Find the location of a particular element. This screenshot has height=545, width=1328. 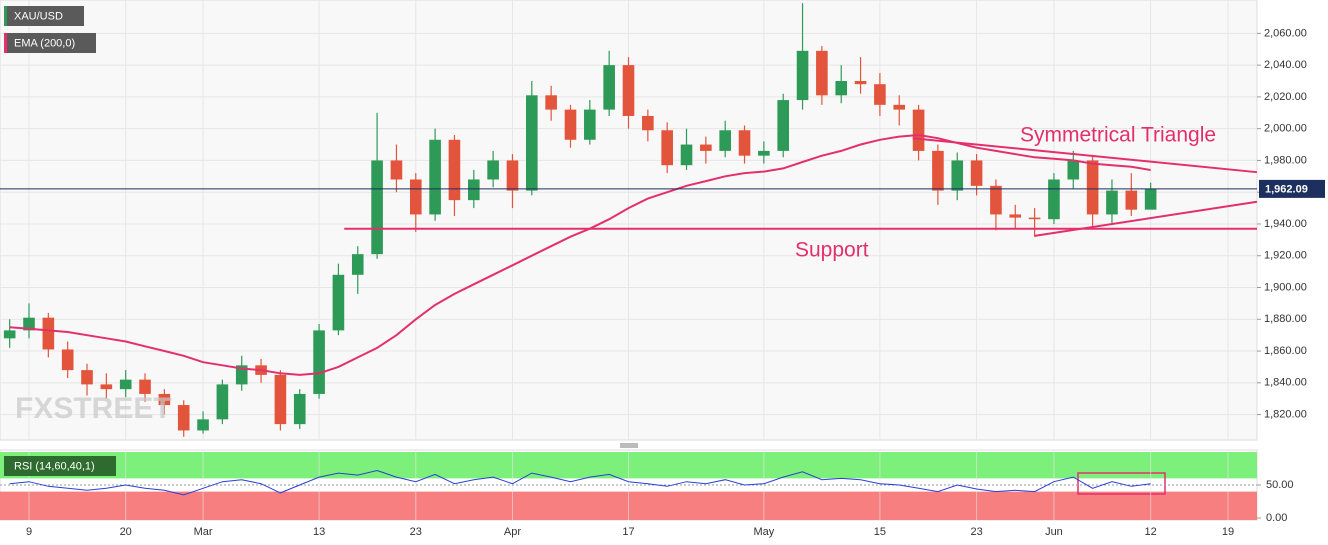

y-tick-label: 1,860.00 is located at coordinates (1285, 351).